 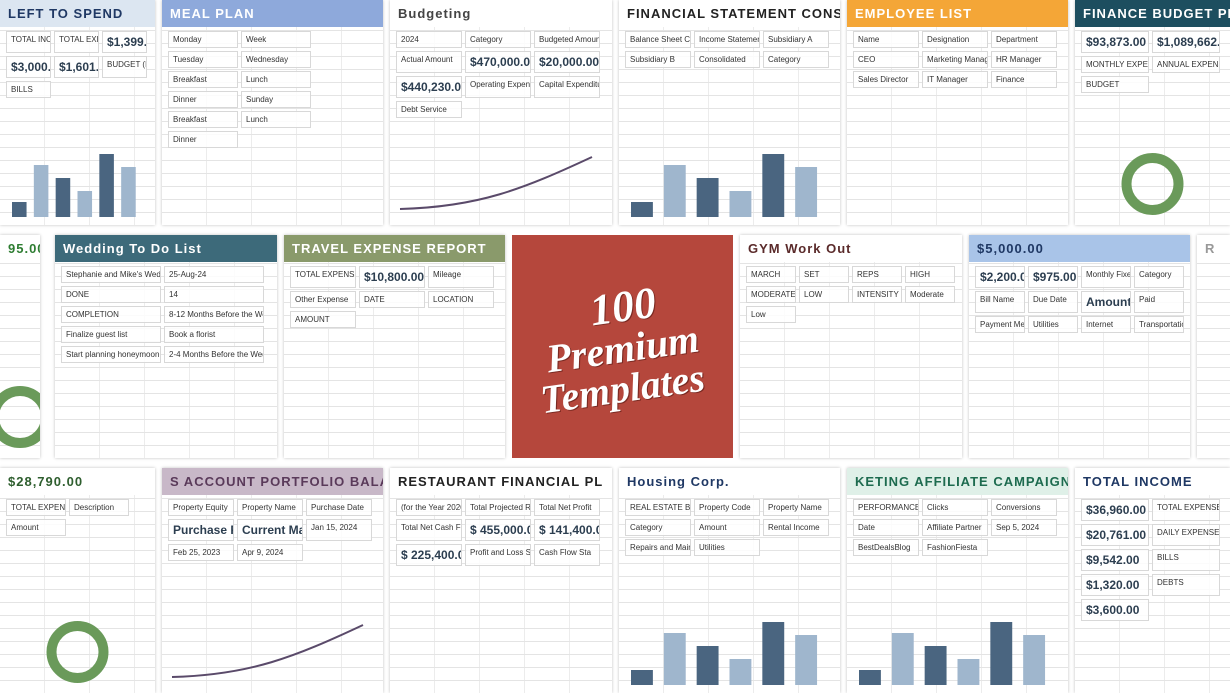 What do you see at coordinates (270, 552) in the screenshot?
I see `cell-text: Apr 9, 2024` at bounding box center [270, 552].